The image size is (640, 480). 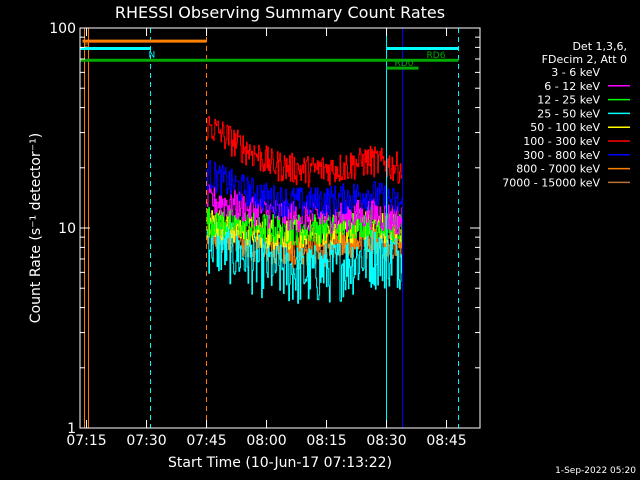 I want to click on y-tick-label: 1, so click(x=71, y=429).